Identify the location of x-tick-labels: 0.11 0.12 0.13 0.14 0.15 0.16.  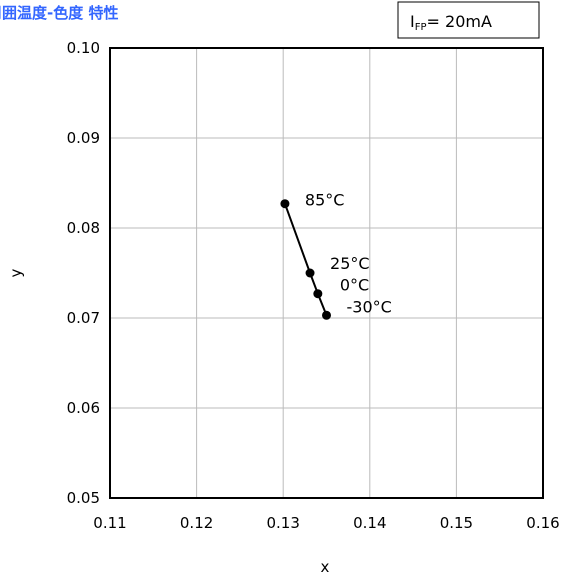
(326, 523).